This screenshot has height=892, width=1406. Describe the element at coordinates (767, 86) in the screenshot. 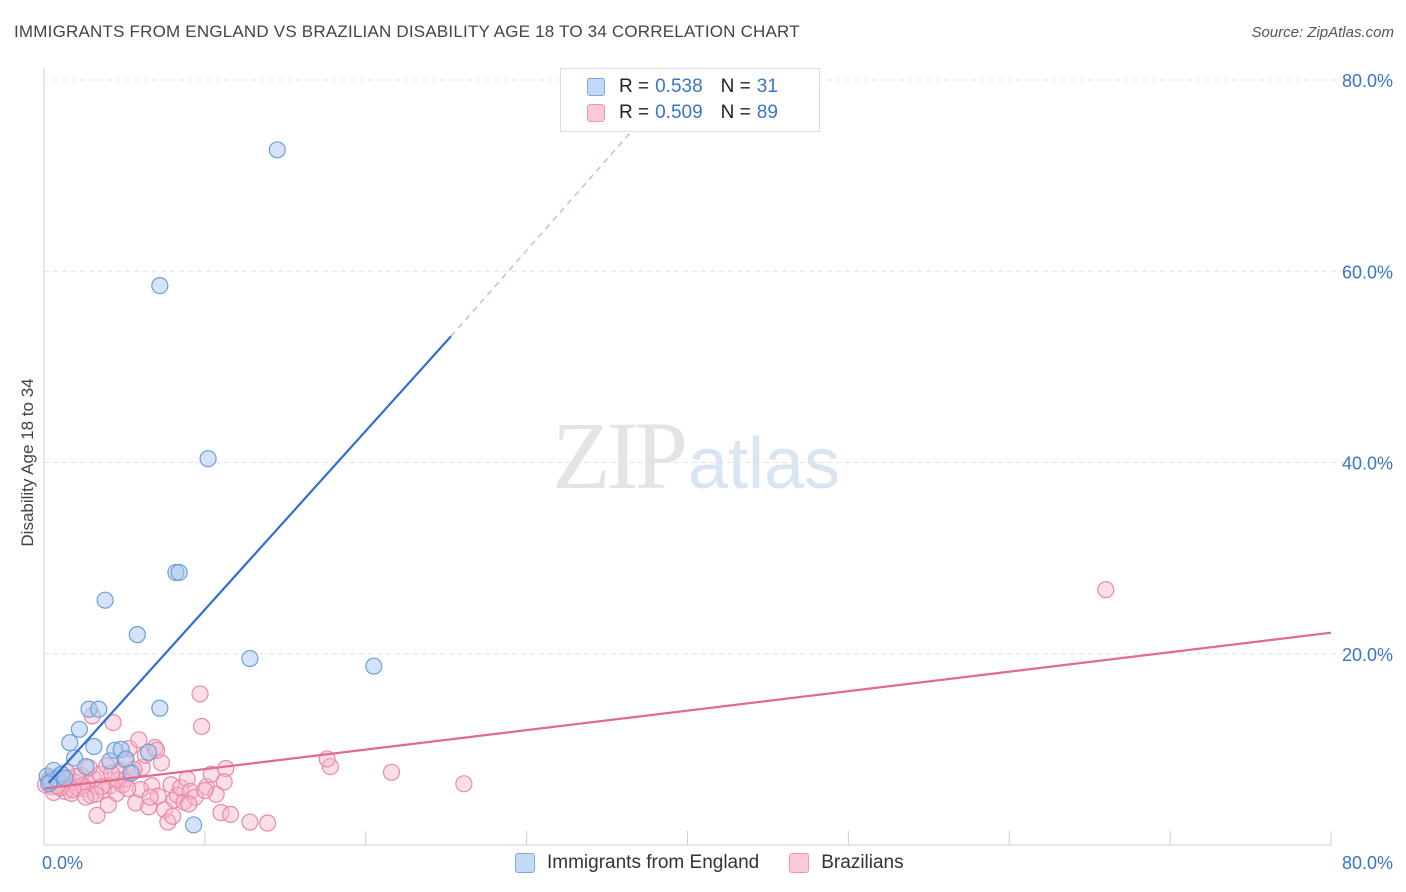

I see `legend-n-value: 31` at that location.